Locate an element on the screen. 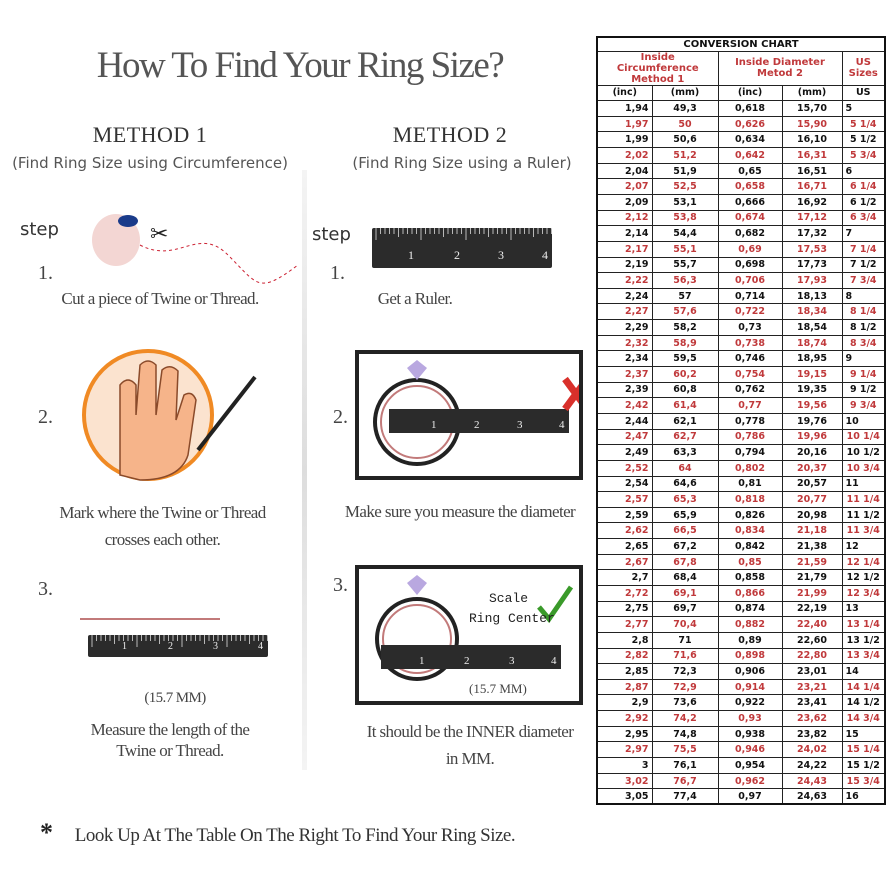 The width and height of the screenshot is (886, 895). table-cell: 0,618 is located at coordinates (750, 108).